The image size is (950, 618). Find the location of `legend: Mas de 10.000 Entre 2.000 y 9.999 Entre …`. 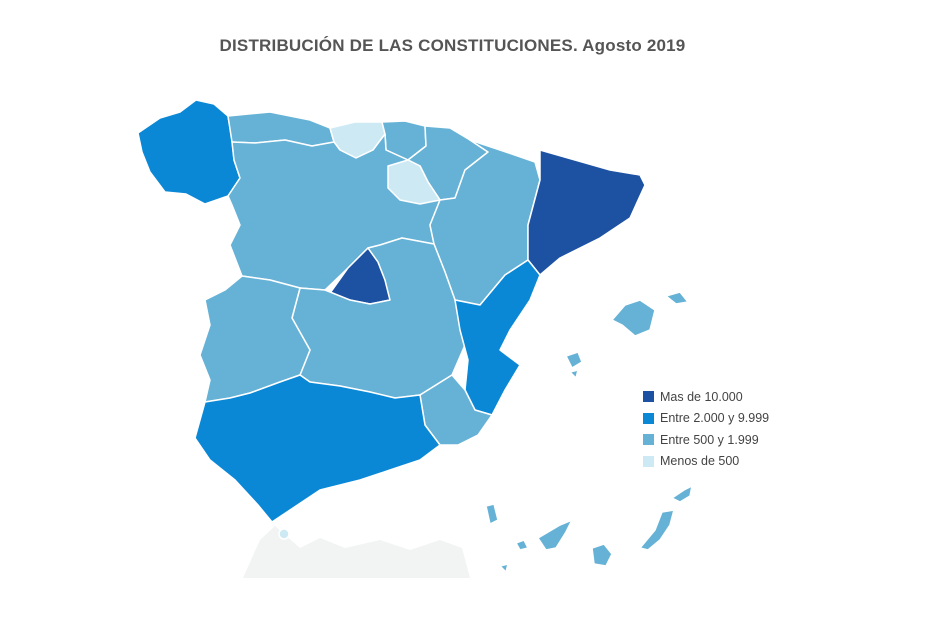

legend: Mas de 10.000 Entre 2.000 y 9.999 Entre … is located at coordinates (706, 429).